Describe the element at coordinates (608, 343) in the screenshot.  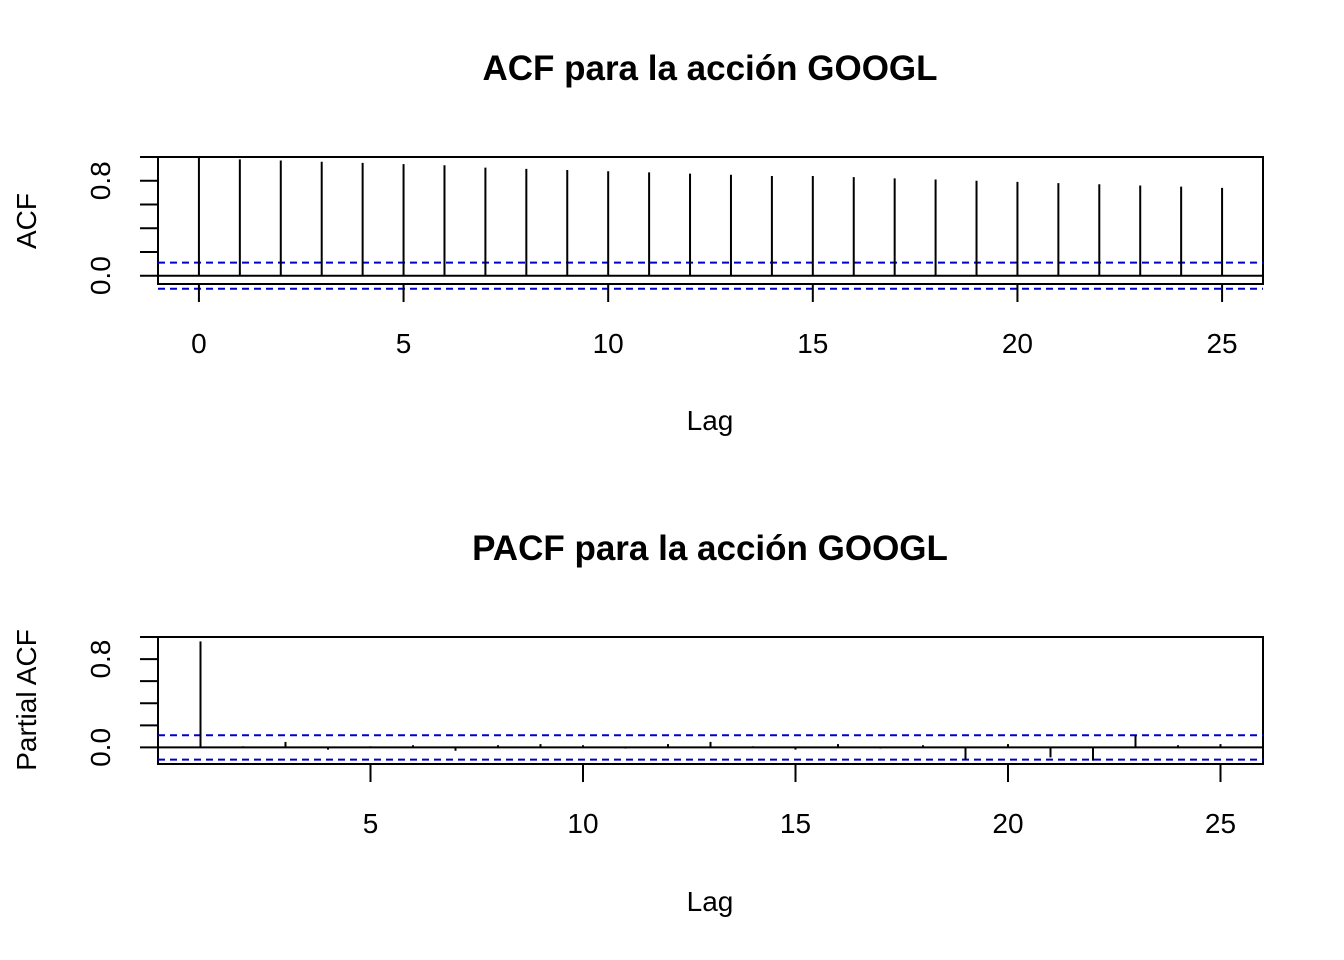
I see `acf-x-tick-label: 10` at that location.